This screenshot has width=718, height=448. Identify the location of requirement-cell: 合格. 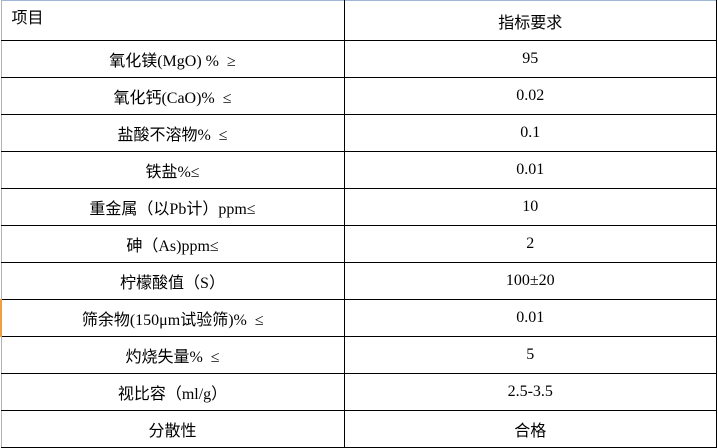
(530, 429).